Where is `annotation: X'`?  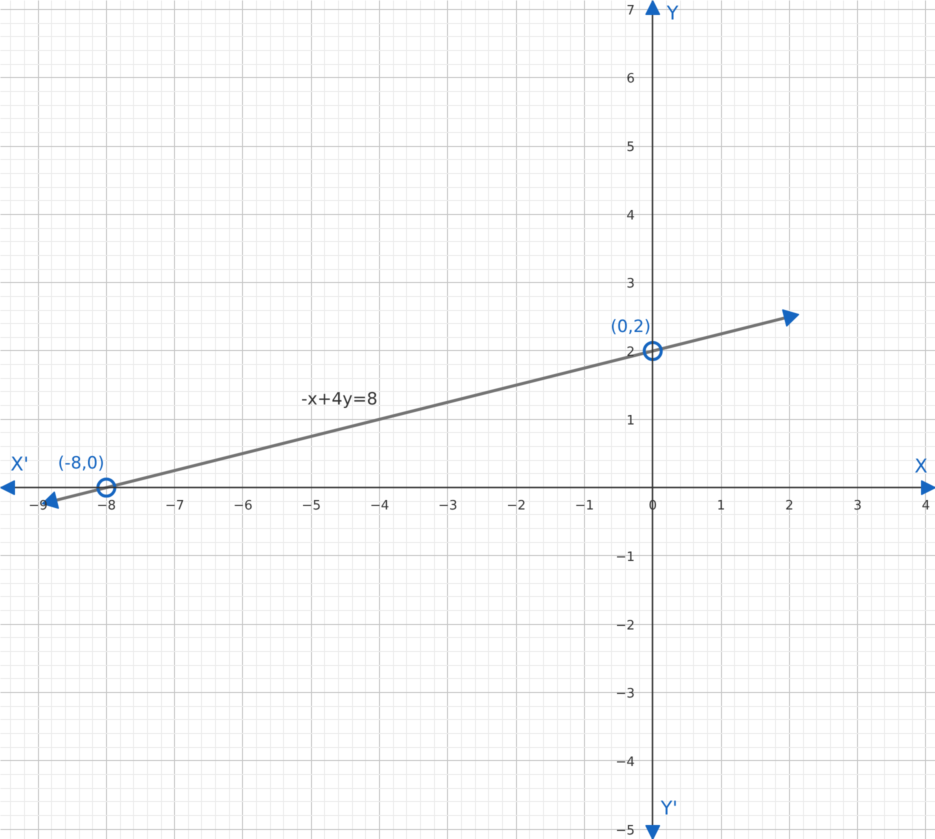 annotation: X' is located at coordinates (19, 465).